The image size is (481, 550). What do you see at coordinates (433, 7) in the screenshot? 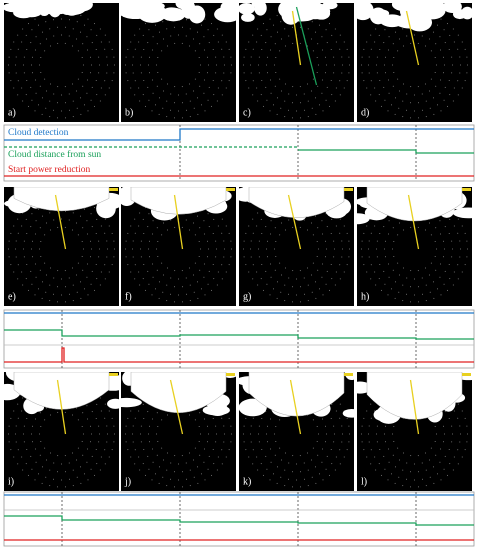
I see `cloud` at bounding box center [433, 7].